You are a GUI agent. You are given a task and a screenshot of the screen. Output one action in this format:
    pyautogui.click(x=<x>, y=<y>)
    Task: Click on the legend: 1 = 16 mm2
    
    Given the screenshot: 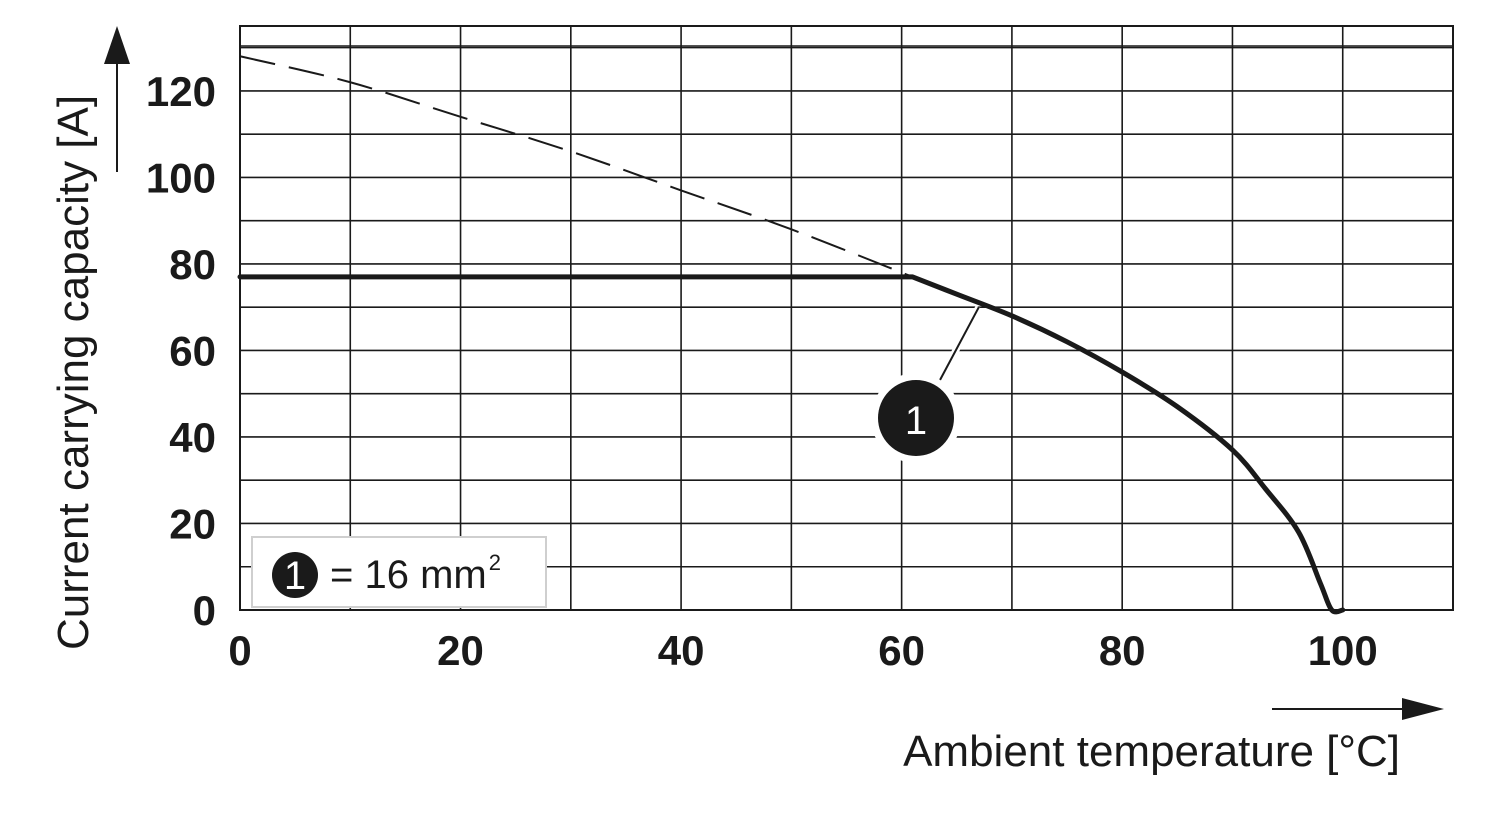 What is the action you would take?
    pyautogui.click(x=399, y=572)
    